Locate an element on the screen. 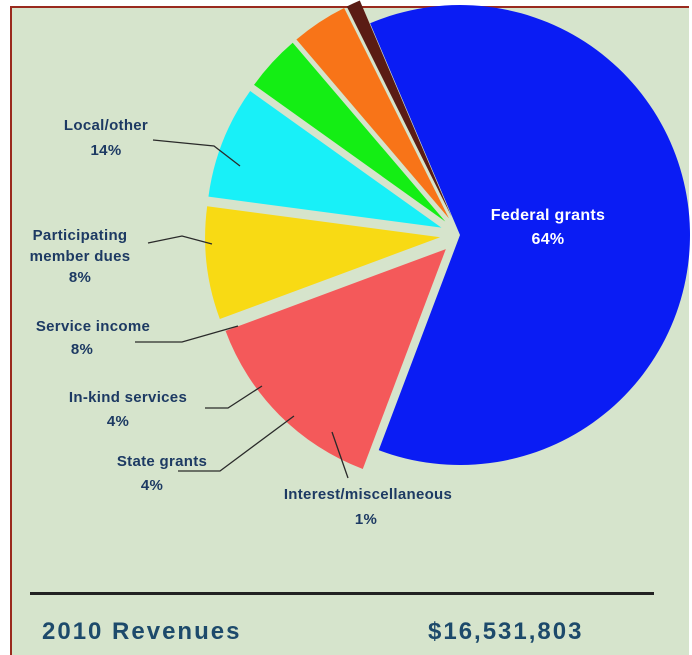  label-interest-name: Interest/miscellaneous is located at coordinates (368, 494).